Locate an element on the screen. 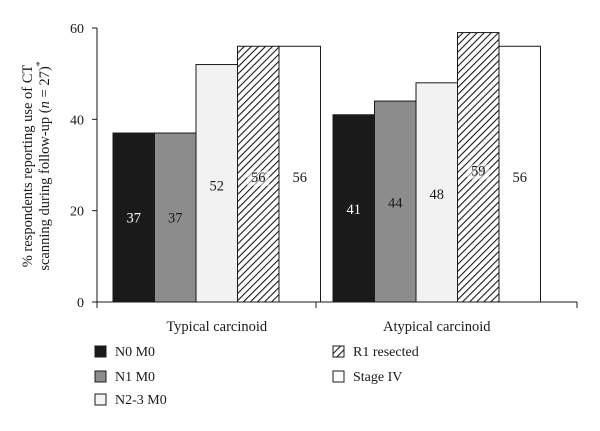 The image size is (600, 431). data-label: 41 is located at coordinates (354, 210).